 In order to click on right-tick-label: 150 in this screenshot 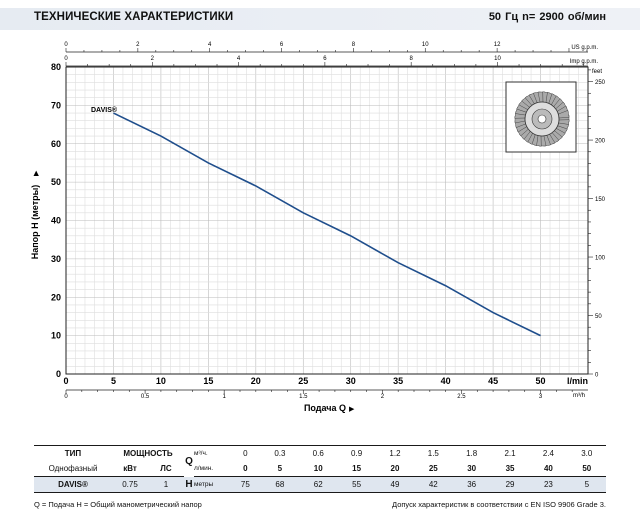, I will do `click(600, 200)`.